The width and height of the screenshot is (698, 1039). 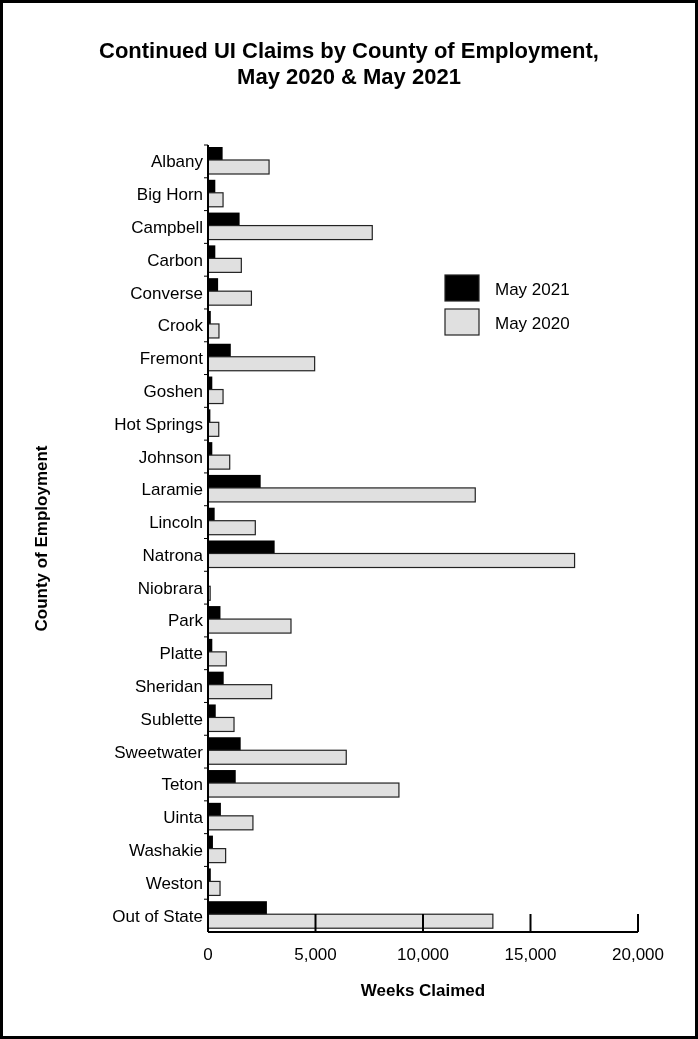 What do you see at coordinates (166, 293) in the screenshot?
I see `y-tick-label: Converse` at bounding box center [166, 293].